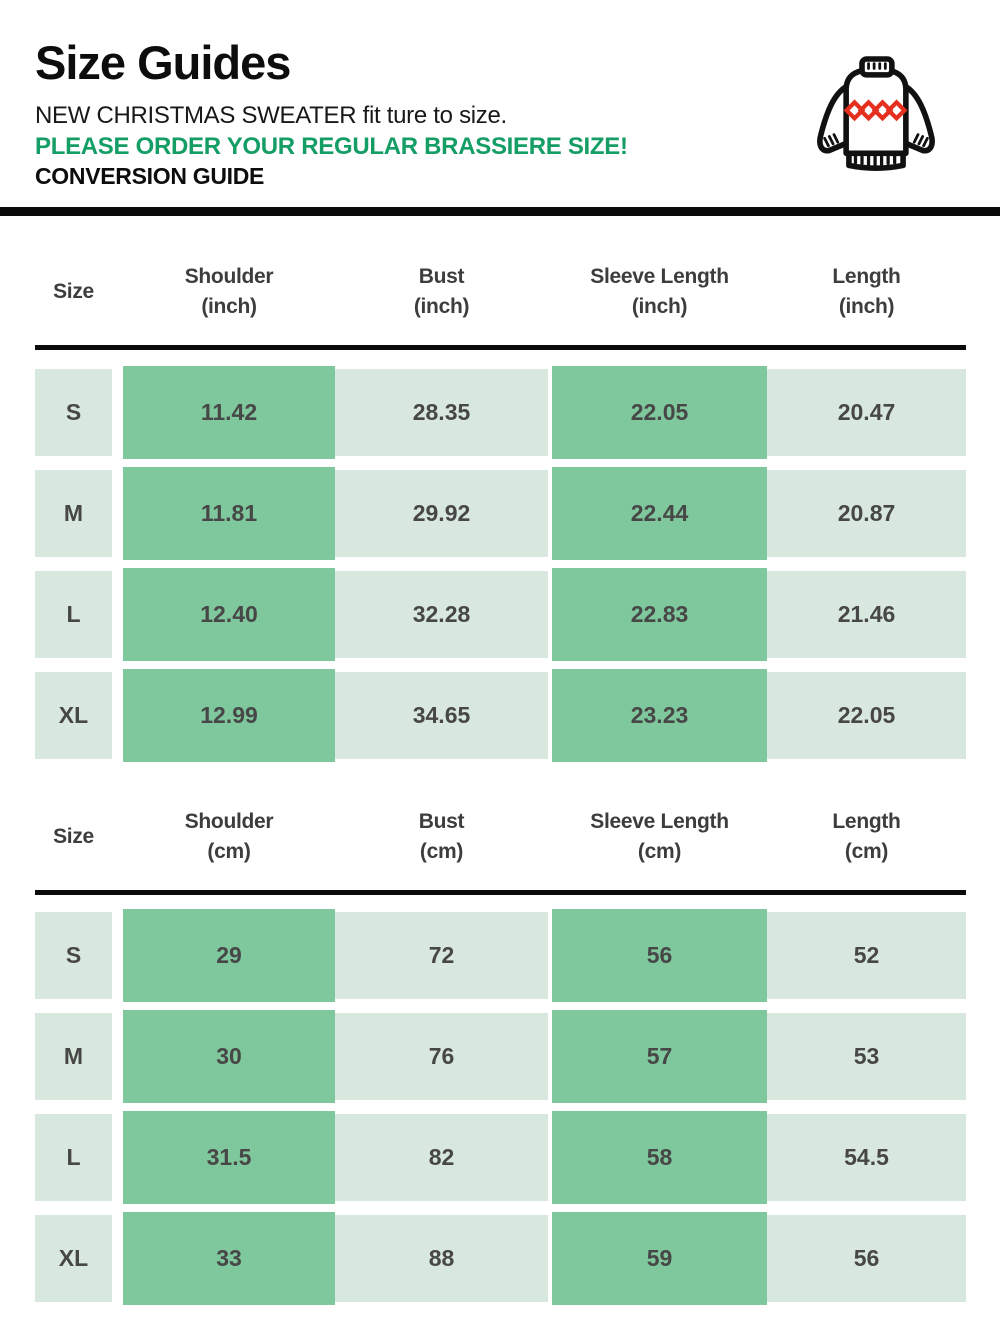 This screenshot has height=1331, width=1000. What do you see at coordinates (659, 715) in the screenshot?
I see `sleeve-value-cell: 23.23` at bounding box center [659, 715].